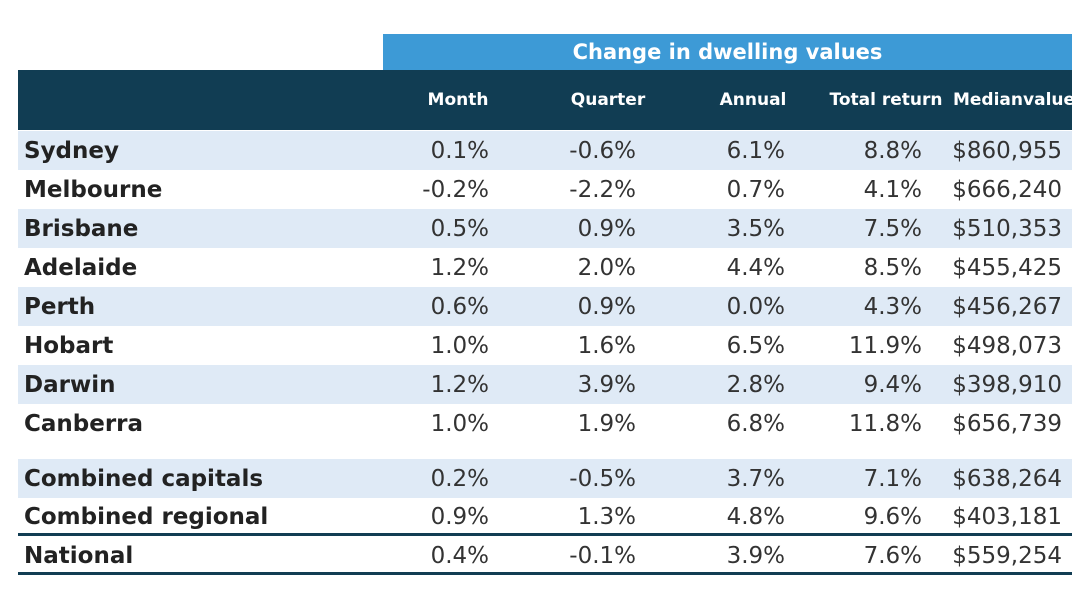 The height and width of the screenshot is (598, 1080). What do you see at coordinates (606, 267) in the screenshot?
I see `cell-quarter: 2.0%` at bounding box center [606, 267].